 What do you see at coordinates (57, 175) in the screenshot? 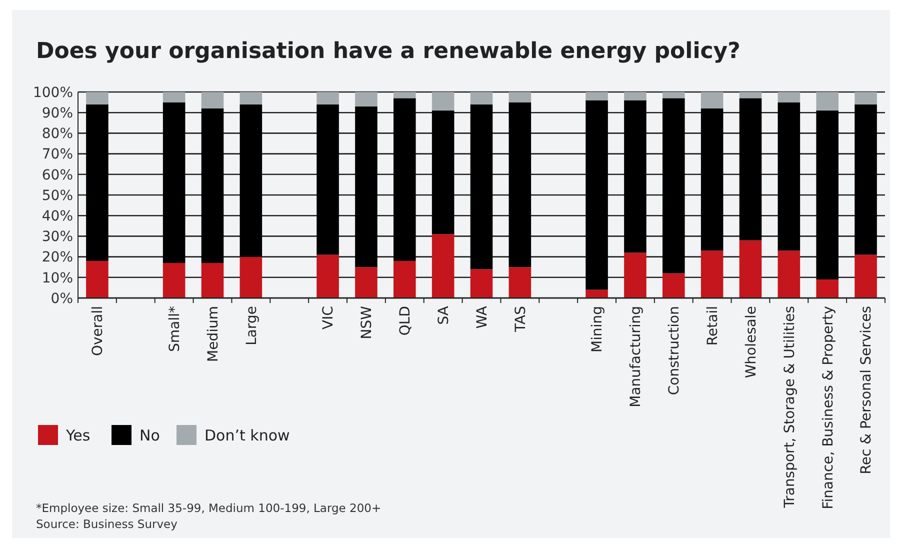
I see `y-tick-label: 60%` at bounding box center [57, 175].